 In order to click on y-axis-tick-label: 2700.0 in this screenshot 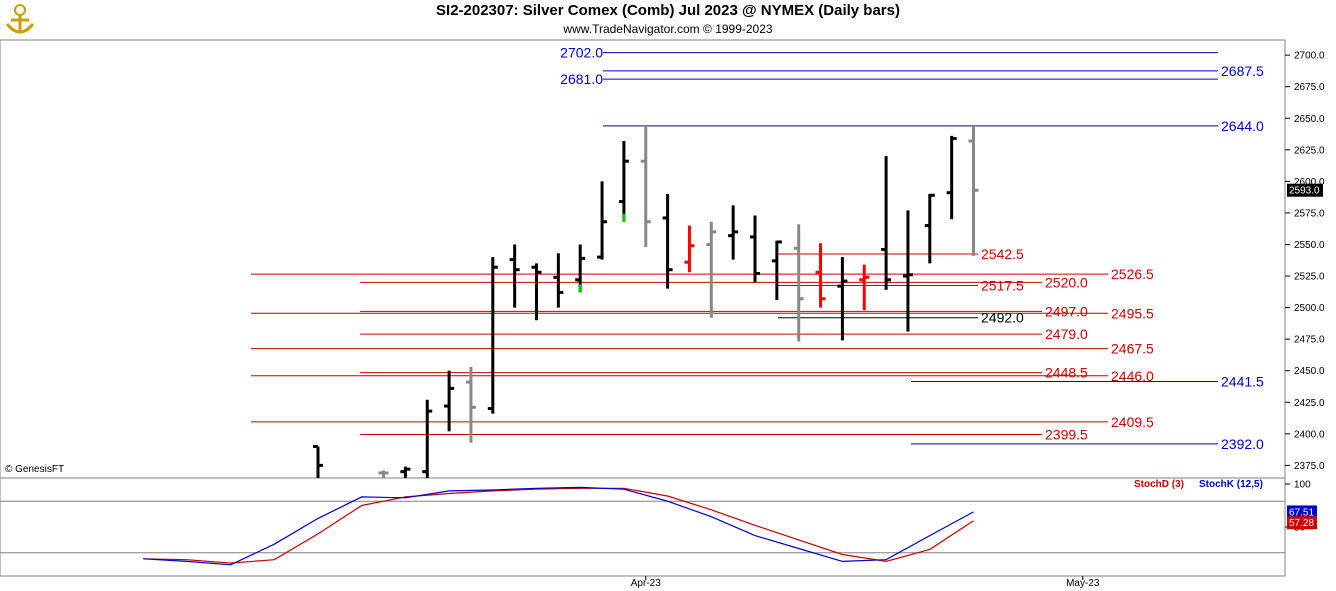, I will do `click(1309, 56)`.